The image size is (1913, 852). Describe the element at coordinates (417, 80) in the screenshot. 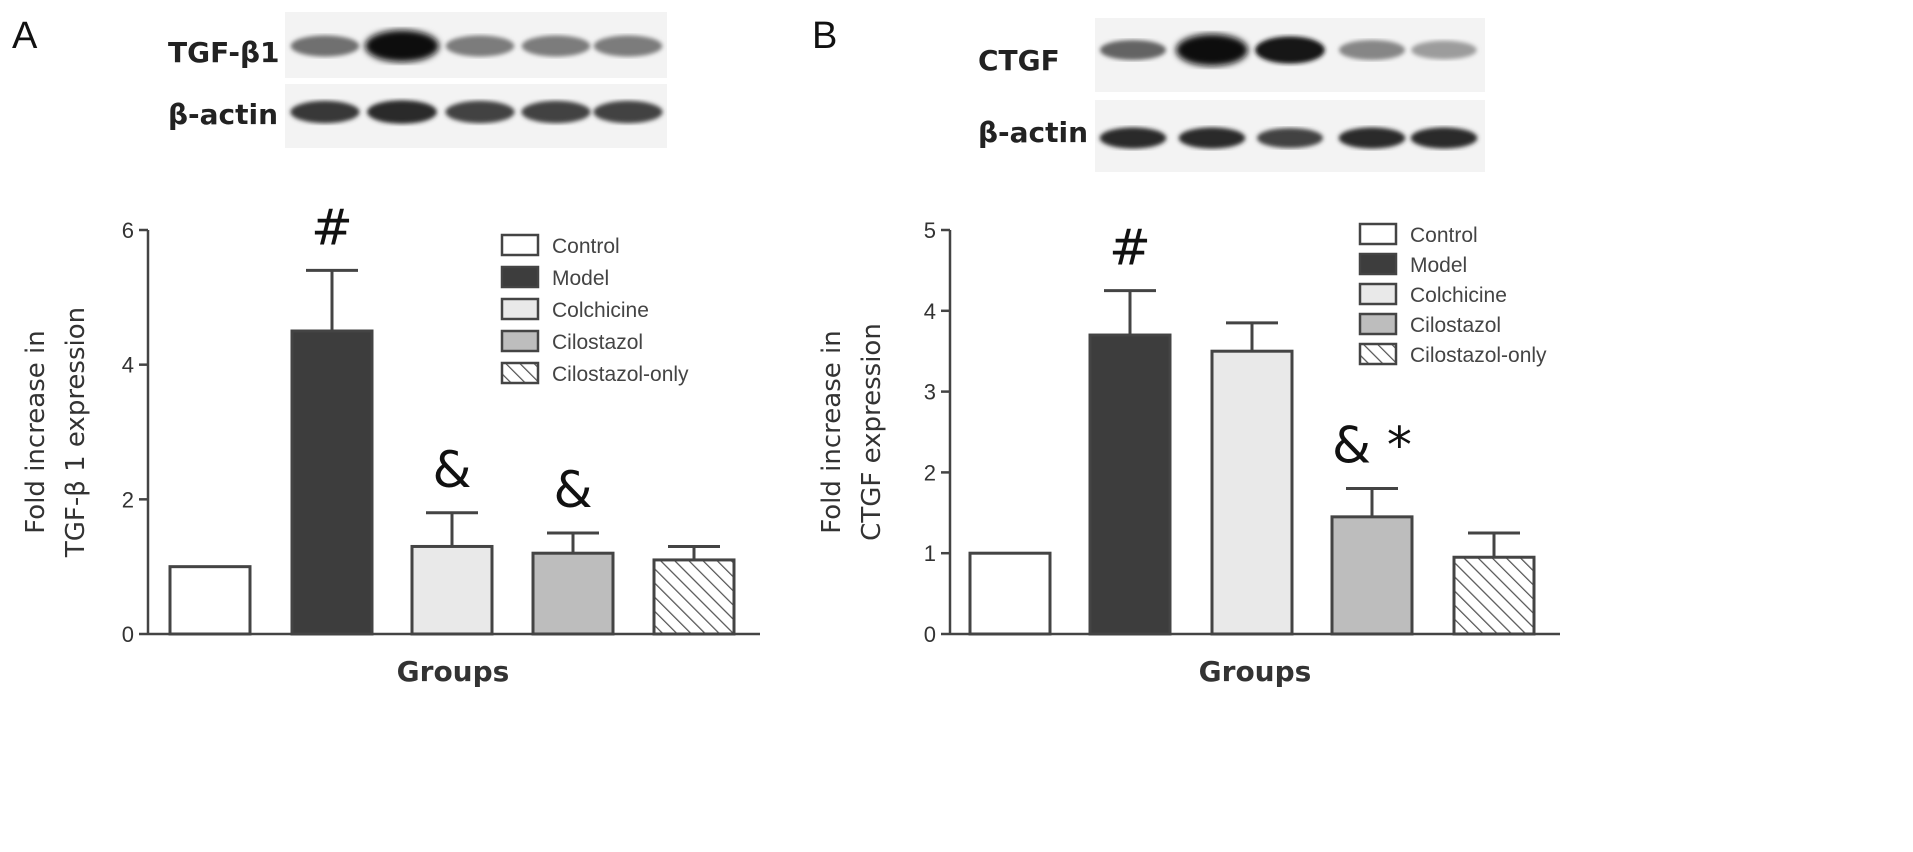

I see `western-blot-a: TGF-β1 β-actin` at that location.